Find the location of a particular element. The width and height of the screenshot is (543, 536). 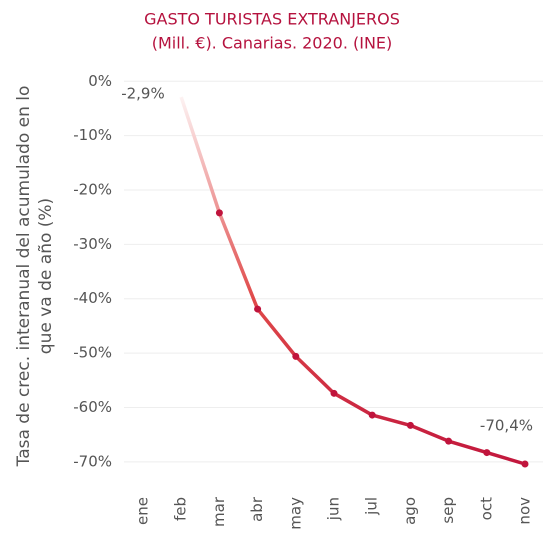

y-axis-title: que va de año (%) is located at coordinates (46, 276).